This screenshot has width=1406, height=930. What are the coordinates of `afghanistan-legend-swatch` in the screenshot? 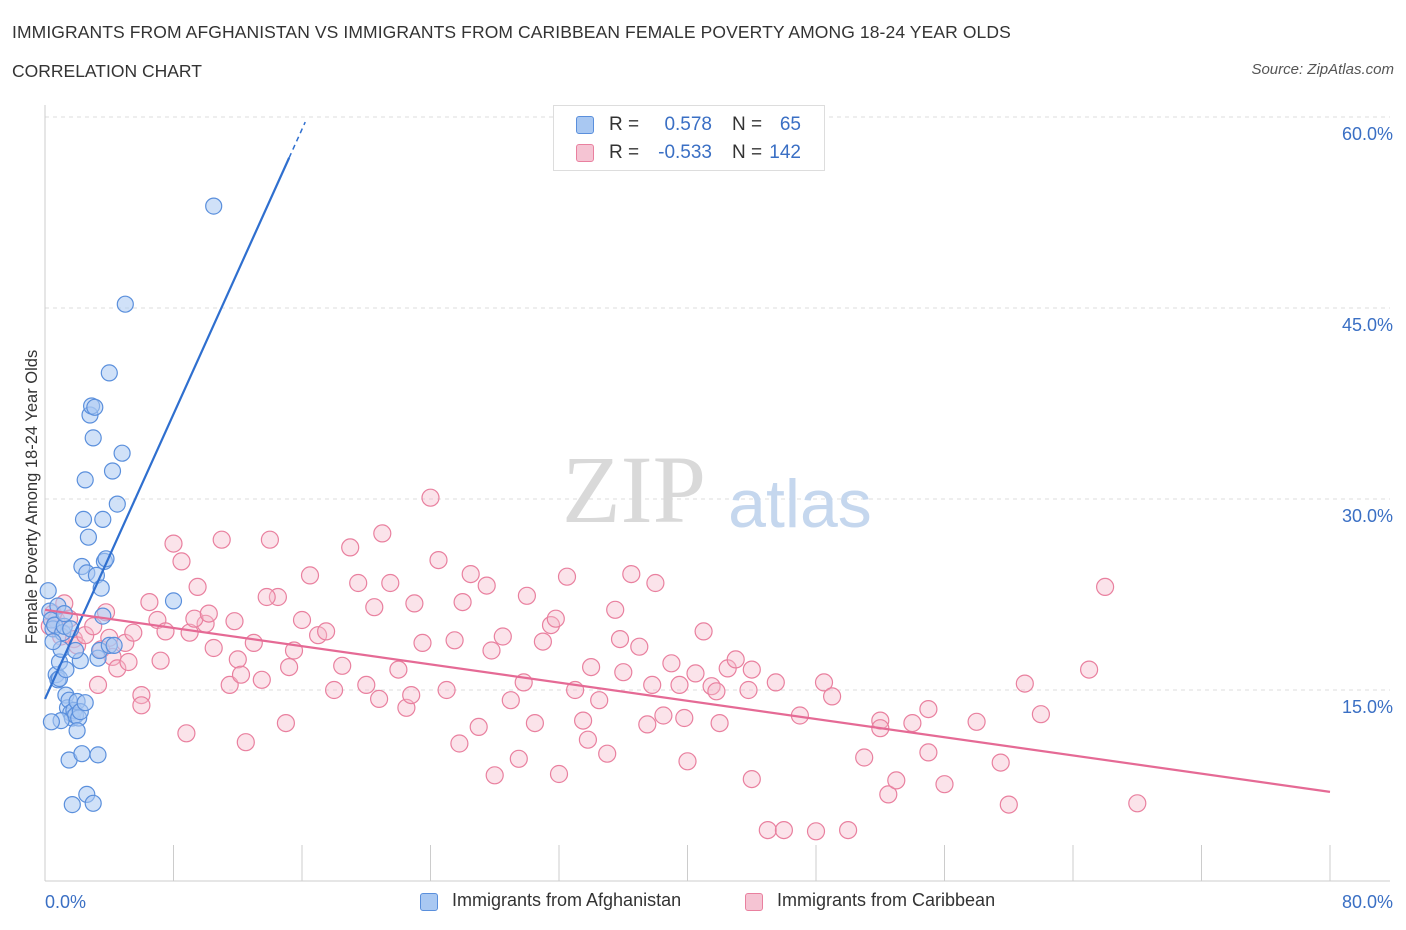 It's located at (429, 902).